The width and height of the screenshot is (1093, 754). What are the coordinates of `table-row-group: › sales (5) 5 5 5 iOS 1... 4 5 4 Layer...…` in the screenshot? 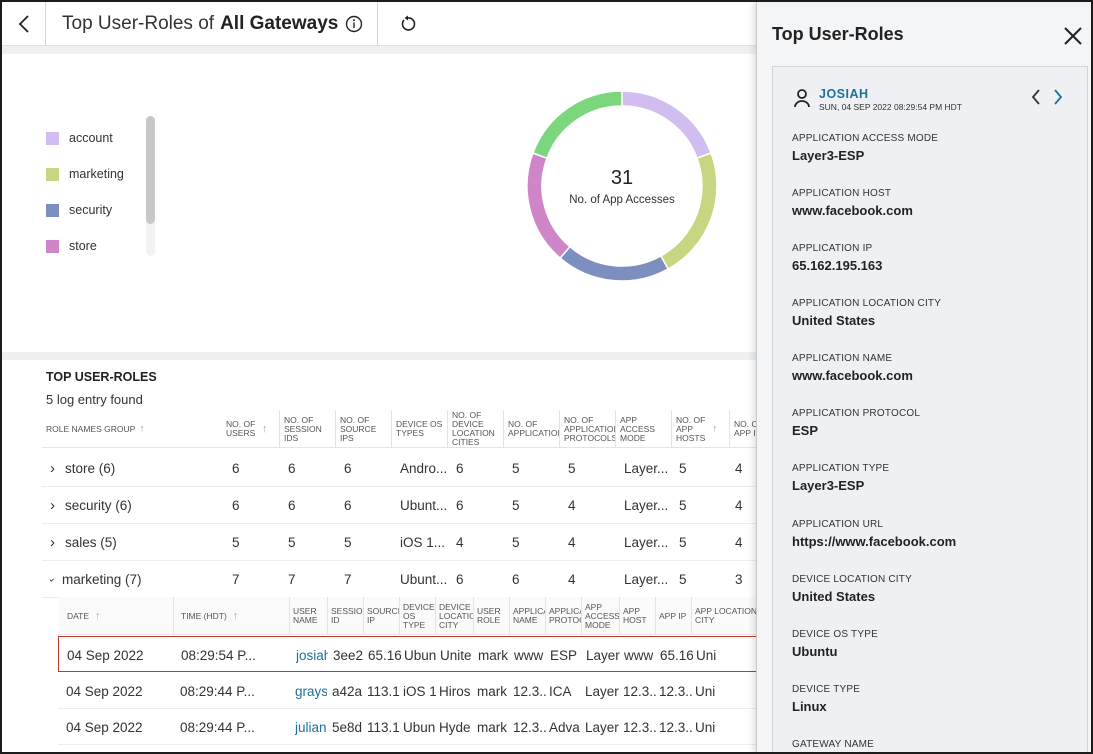 It's located at (402, 542).